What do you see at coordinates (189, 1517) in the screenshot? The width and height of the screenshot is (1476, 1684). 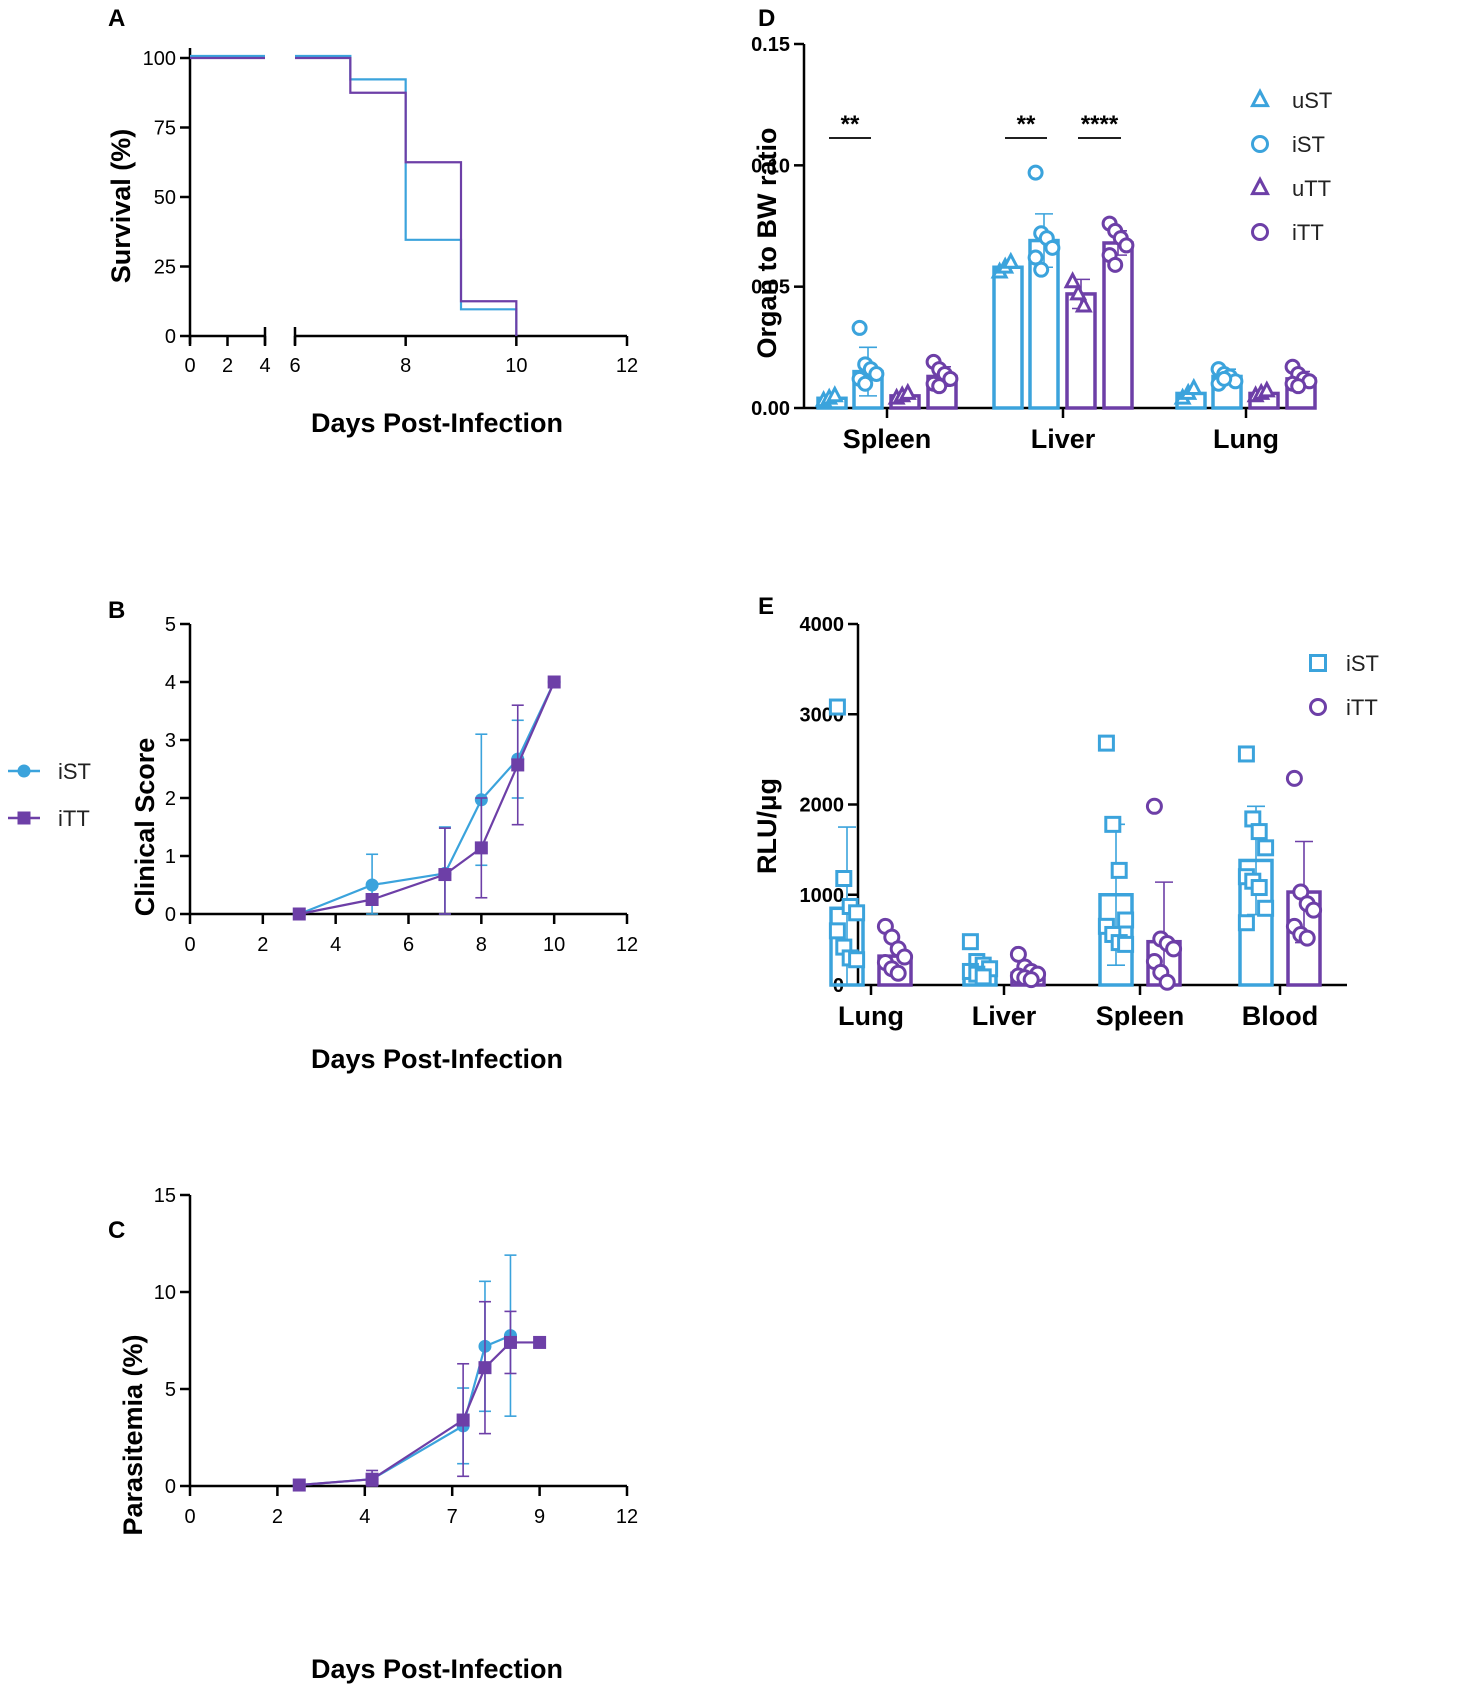 I see `panel-c-xtick-label: 0` at bounding box center [189, 1517].